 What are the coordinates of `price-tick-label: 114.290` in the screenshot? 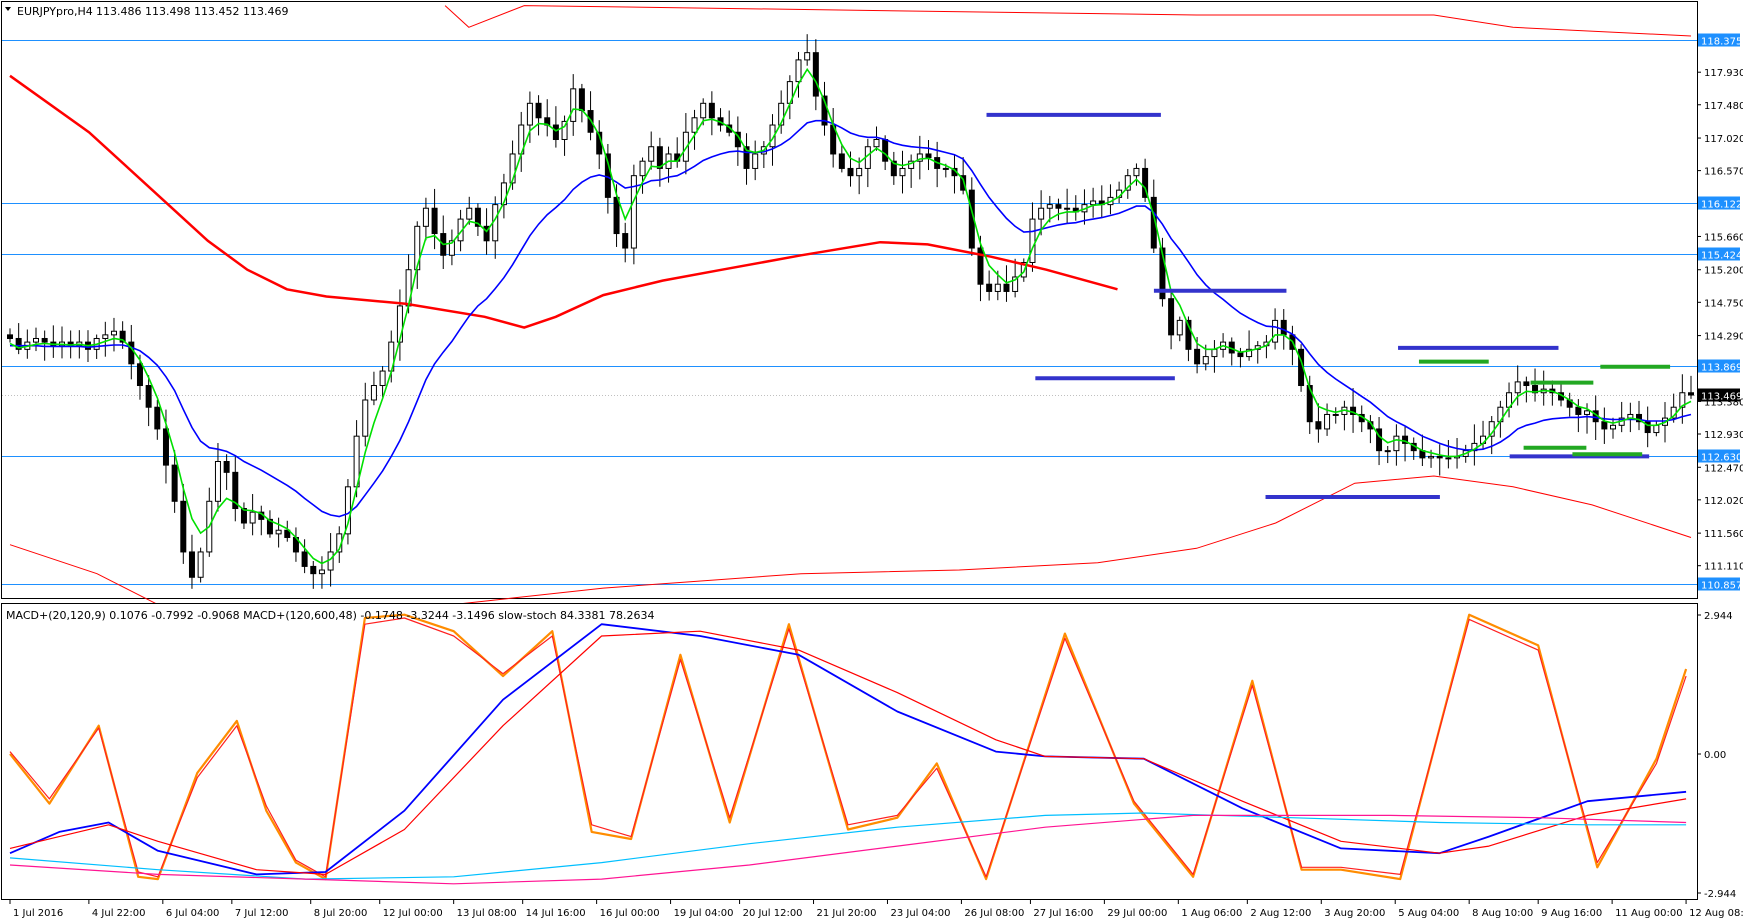 It's located at (1723, 337).